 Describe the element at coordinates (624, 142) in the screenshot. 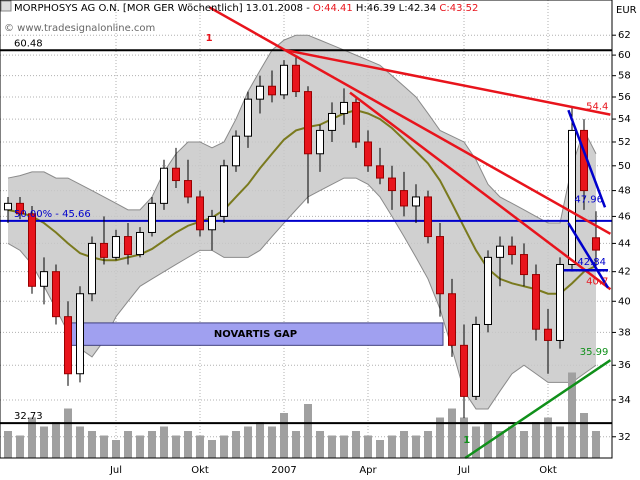

I see `y-tick-label: 52` at that location.